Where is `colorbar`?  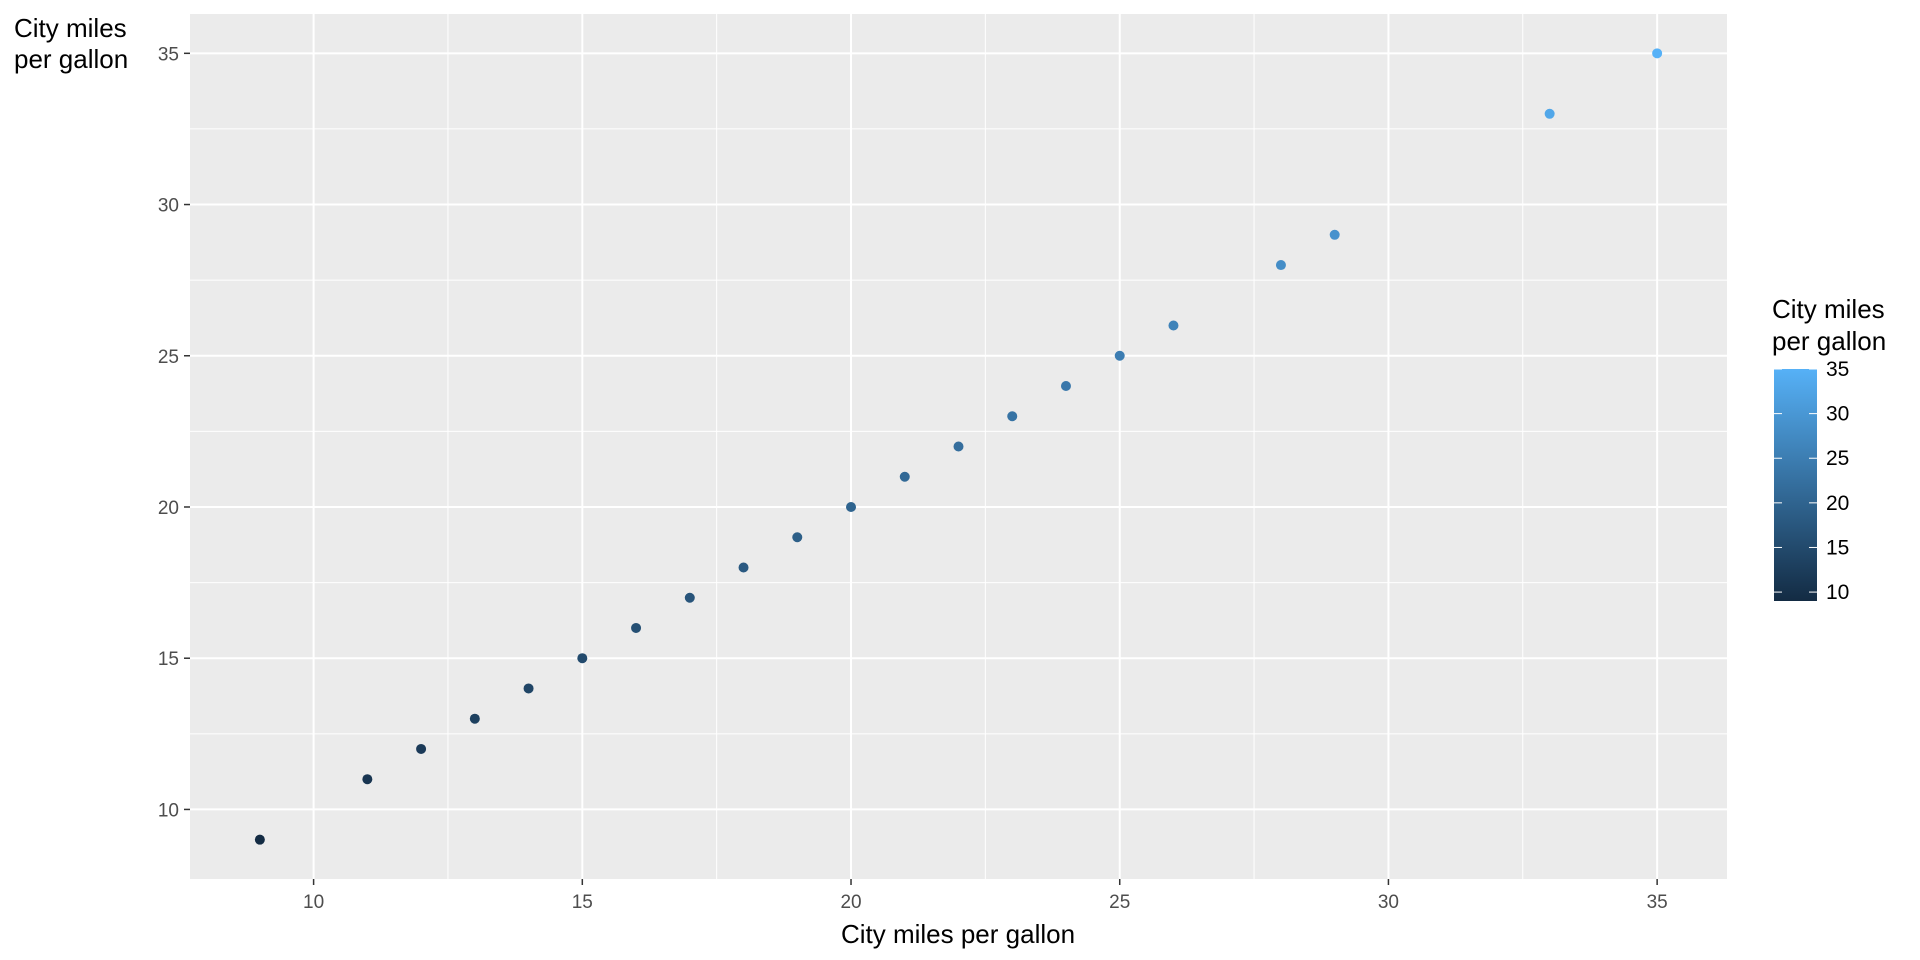
colorbar is located at coordinates (1795, 485).